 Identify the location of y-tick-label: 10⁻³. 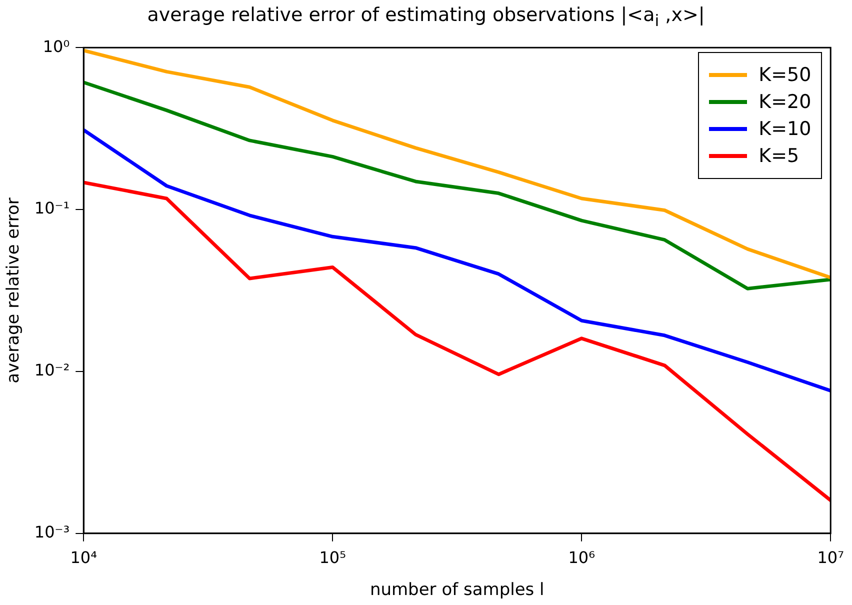
(52, 532).